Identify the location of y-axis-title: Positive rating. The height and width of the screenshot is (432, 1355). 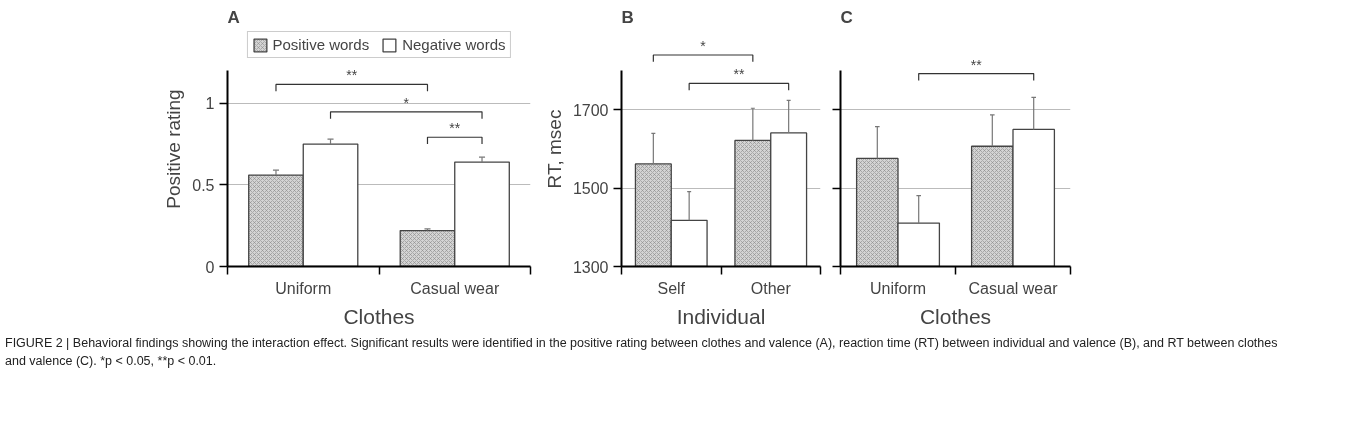
(174, 149).